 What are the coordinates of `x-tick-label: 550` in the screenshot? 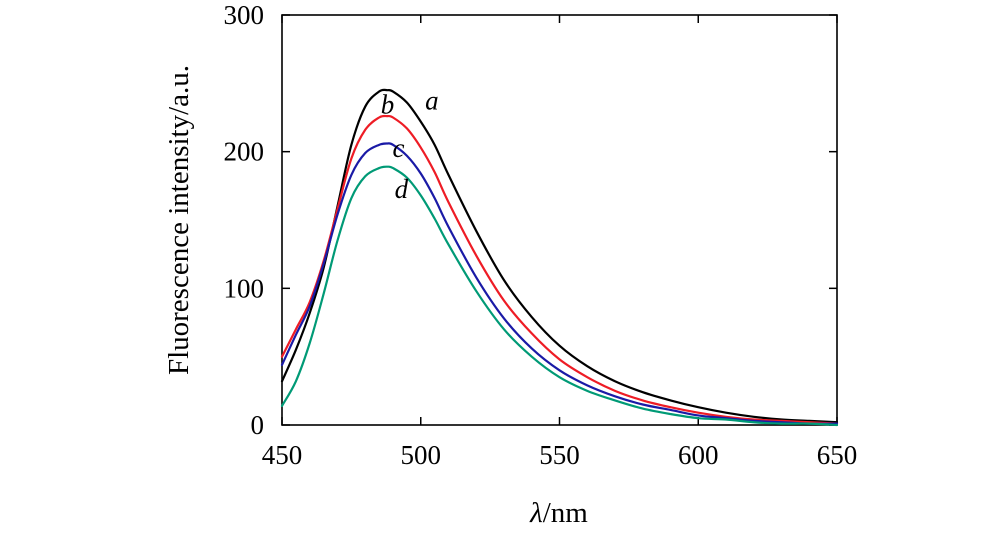 It's located at (559, 455).